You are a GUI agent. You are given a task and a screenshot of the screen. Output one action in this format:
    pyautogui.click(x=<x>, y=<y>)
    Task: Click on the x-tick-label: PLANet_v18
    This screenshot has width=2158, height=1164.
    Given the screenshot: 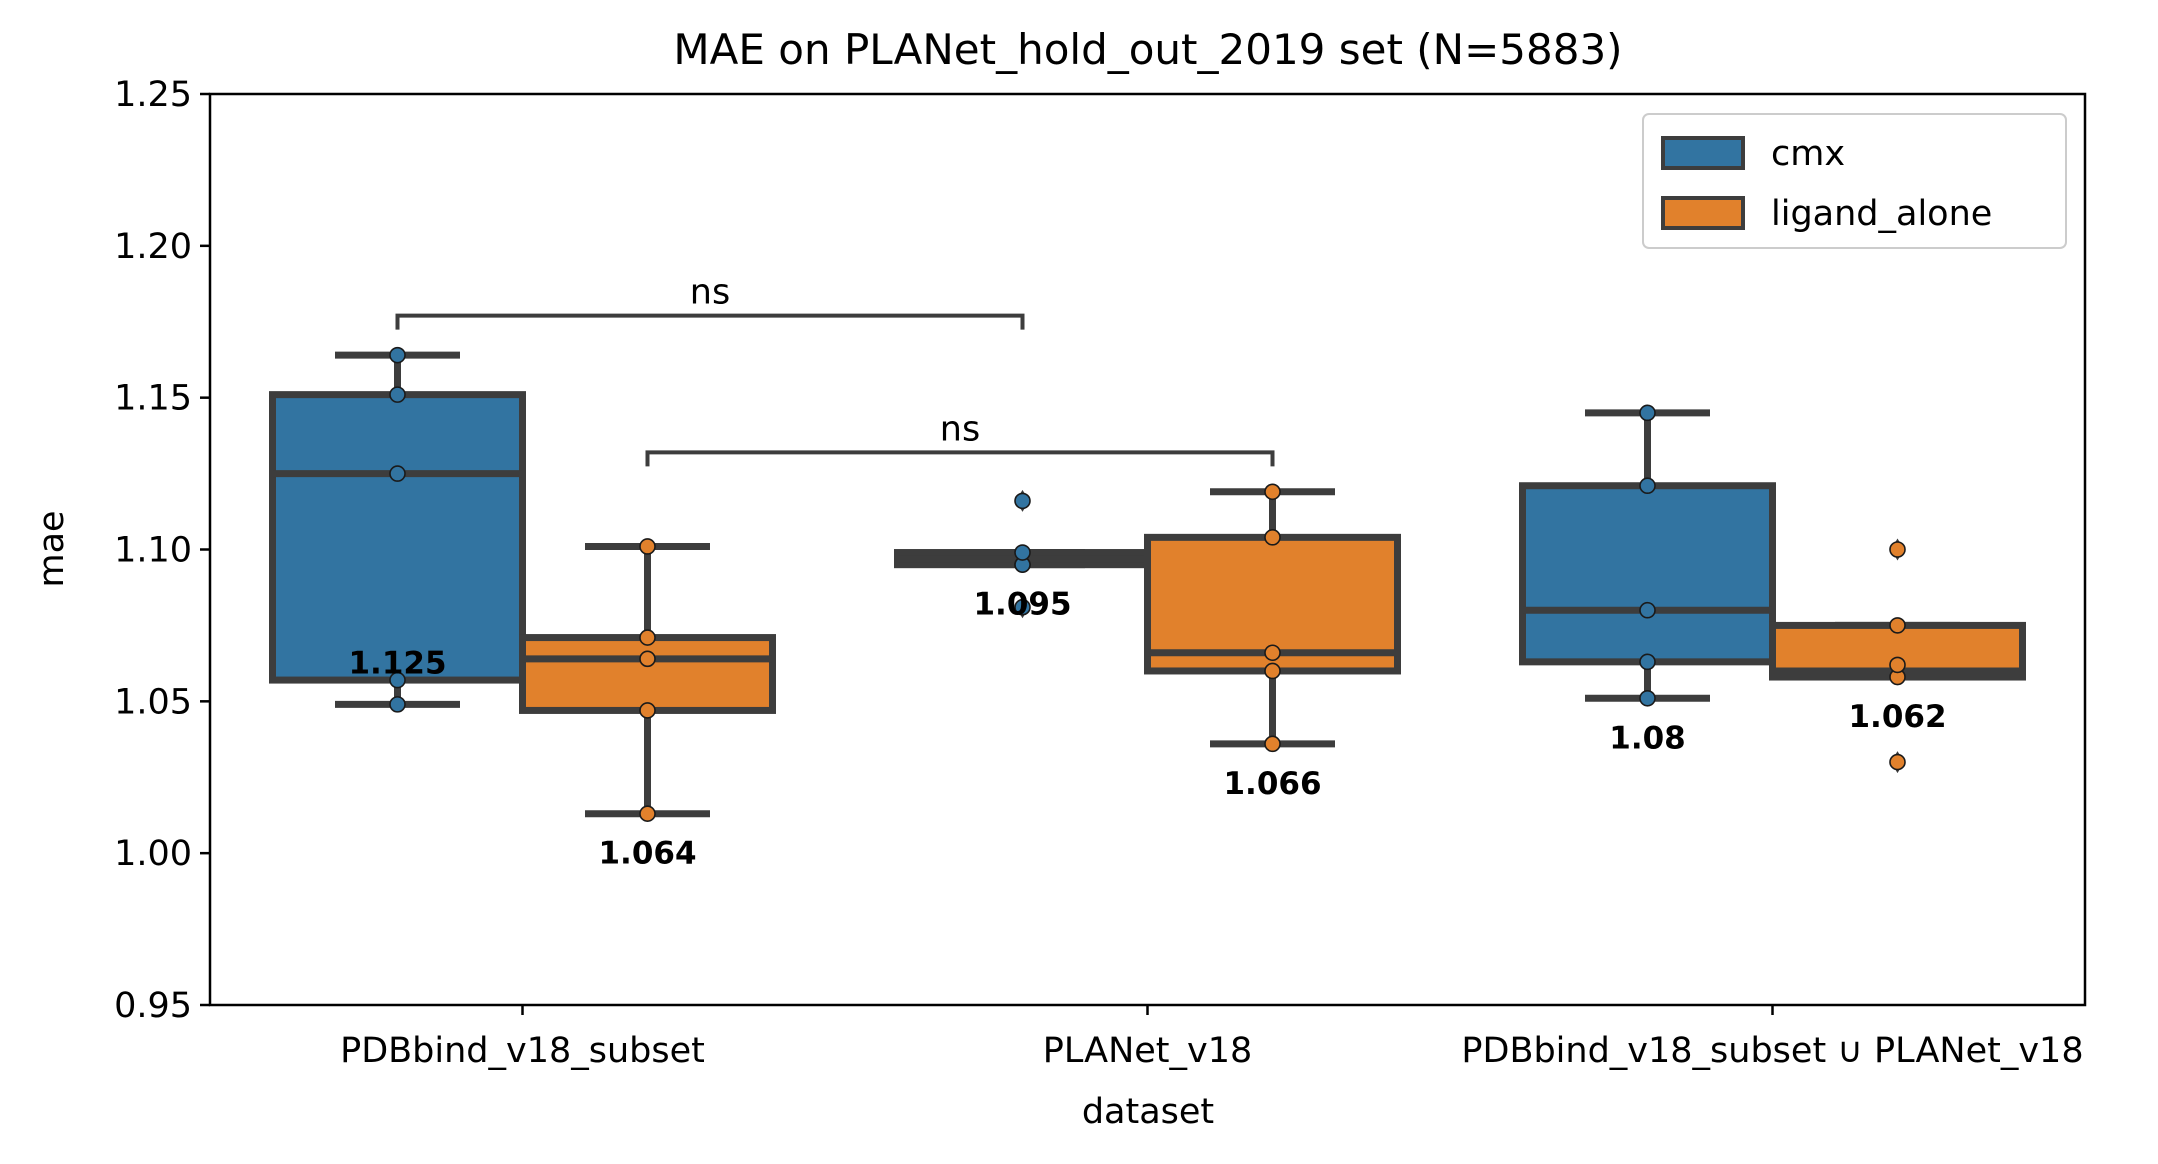 What is the action you would take?
    pyautogui.click(x=1148, y=1051)
    